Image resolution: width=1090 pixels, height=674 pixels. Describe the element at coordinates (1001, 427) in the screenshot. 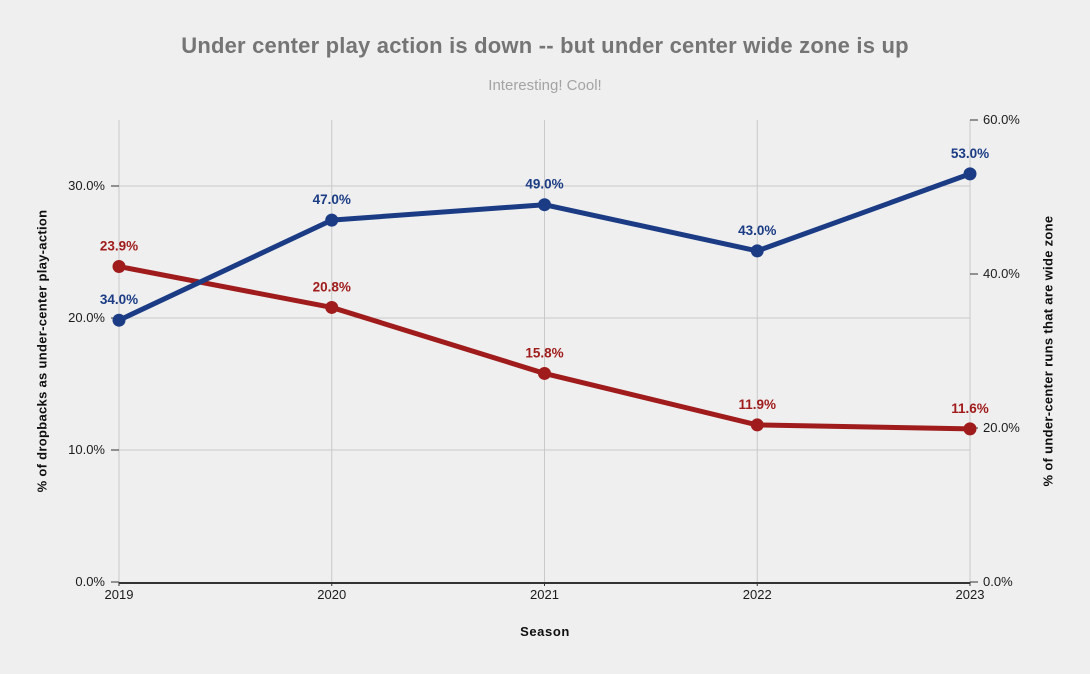

I see `right-y-tick-label: 20.0%` at that location.